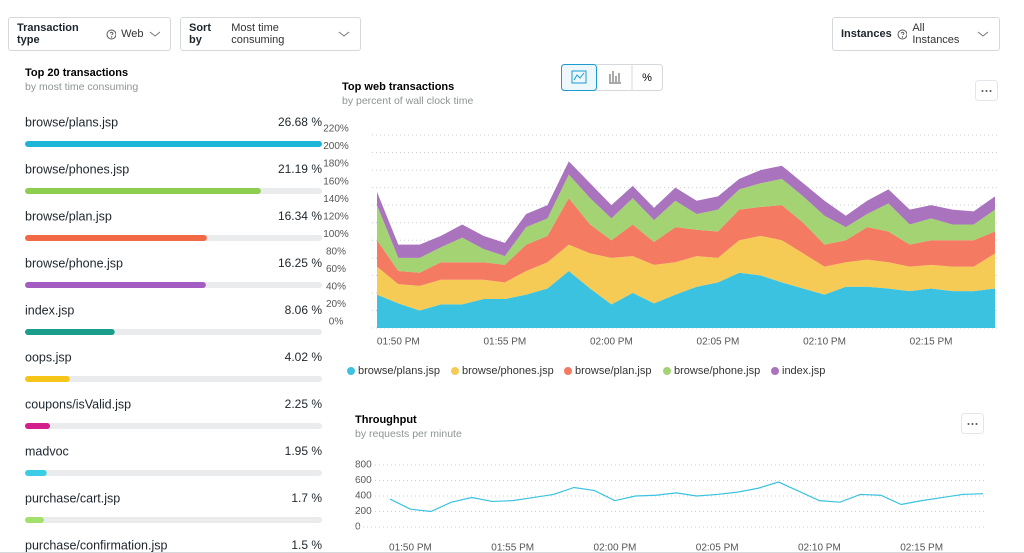  What do you see at coordinates (363, 511) in the screenshot?
I see `y-tick-label: 200` at bounding box center [363, 511].